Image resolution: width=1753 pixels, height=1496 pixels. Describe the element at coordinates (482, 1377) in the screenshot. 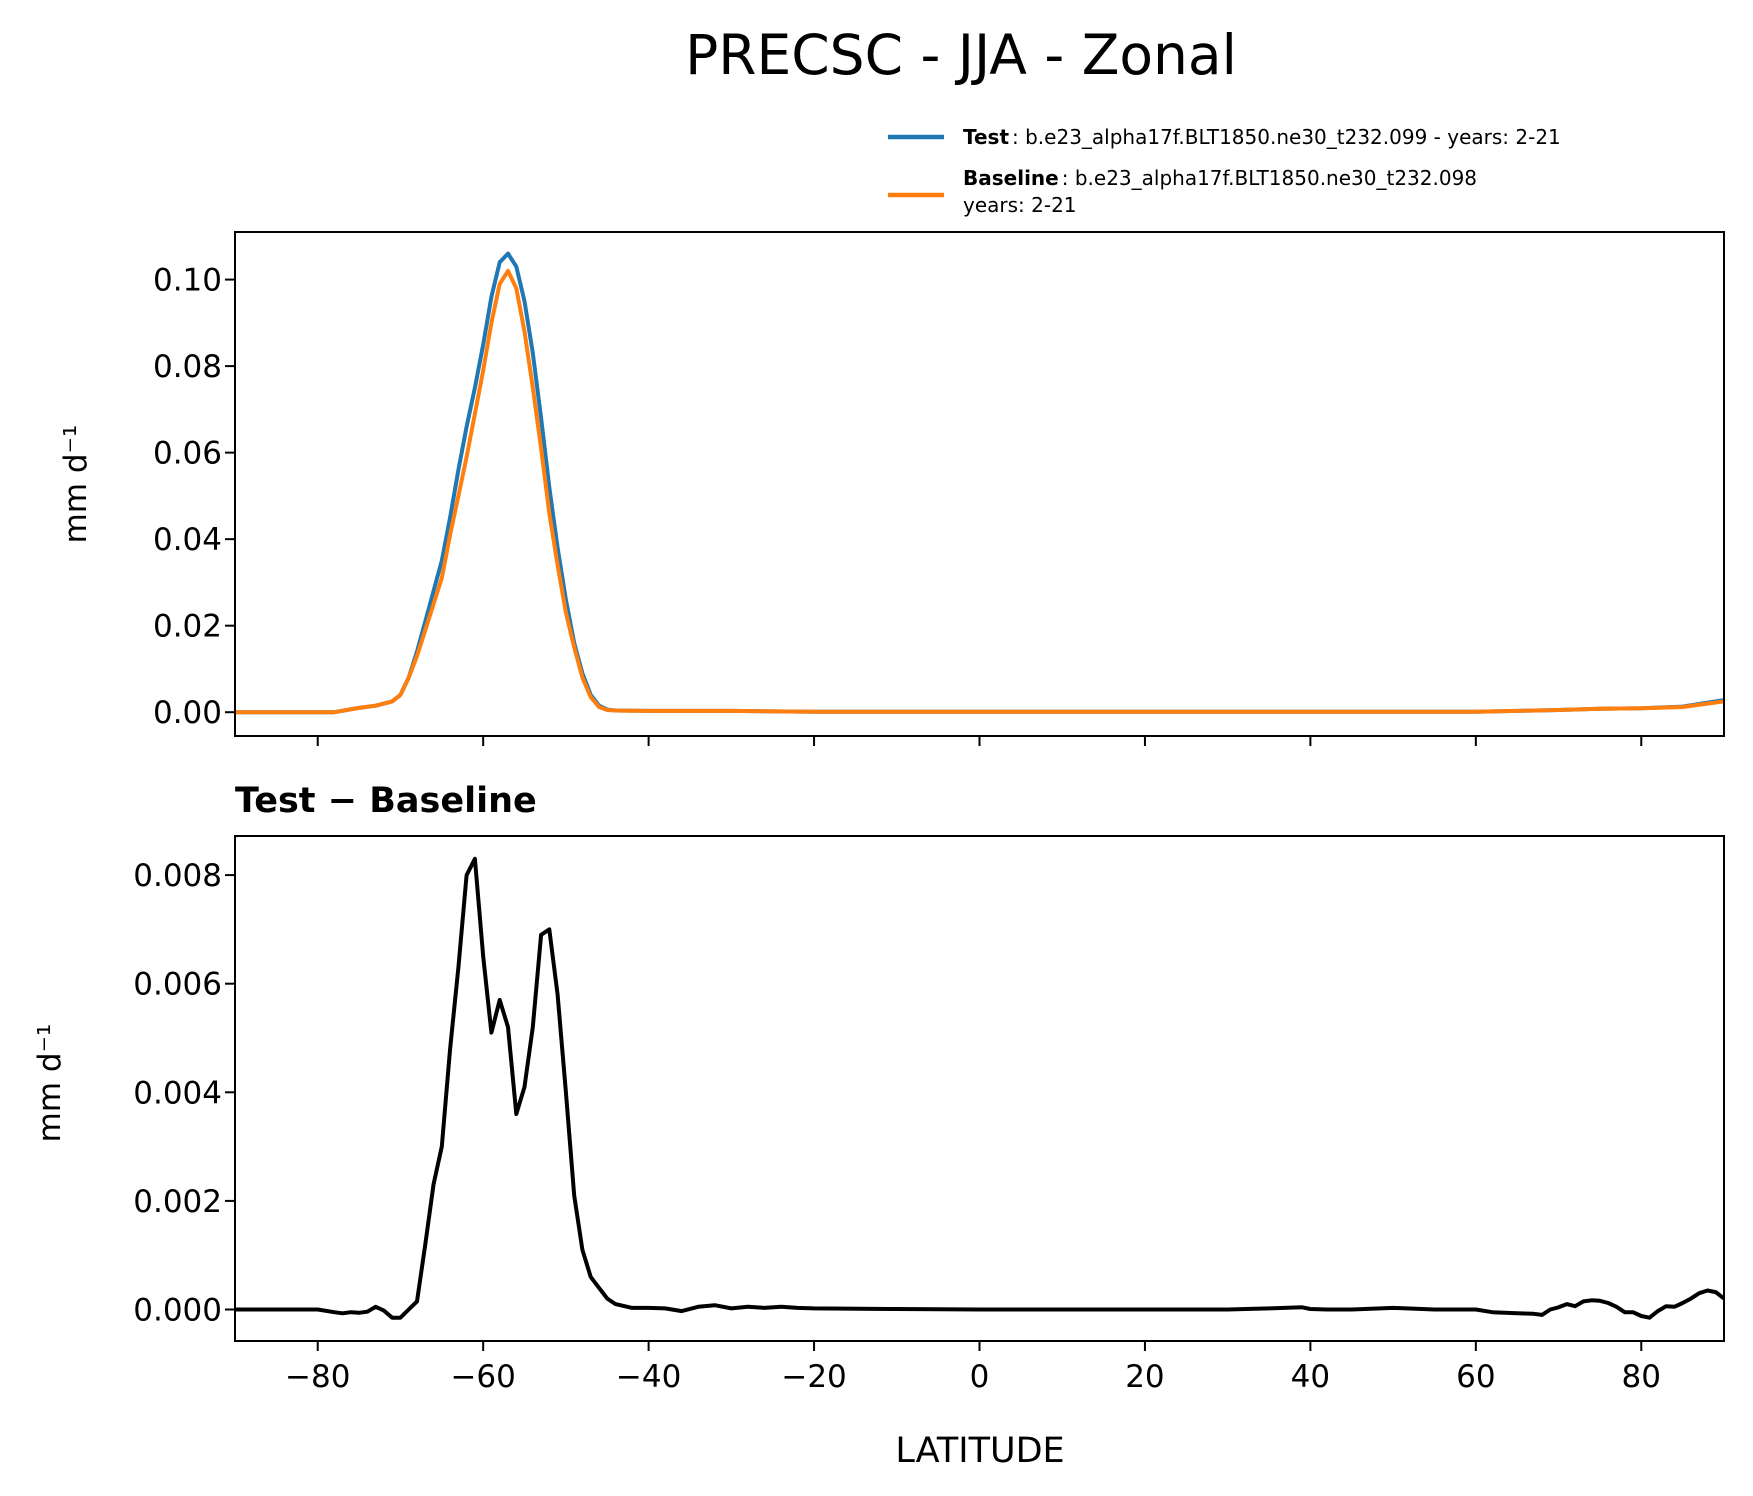

I see `x-tick-label: −60` at that location.